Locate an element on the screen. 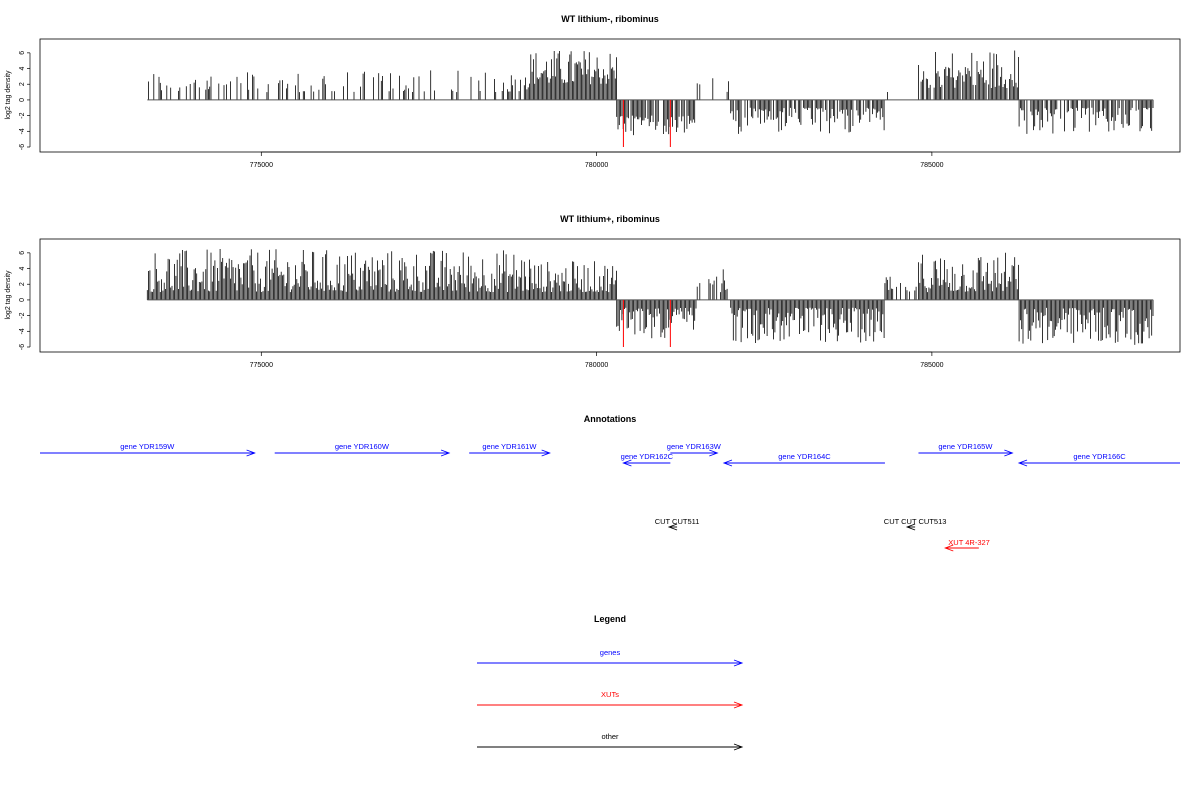 This screenshot has height=800, width=1200. xut-arrow is located at coordinates (961, 548).